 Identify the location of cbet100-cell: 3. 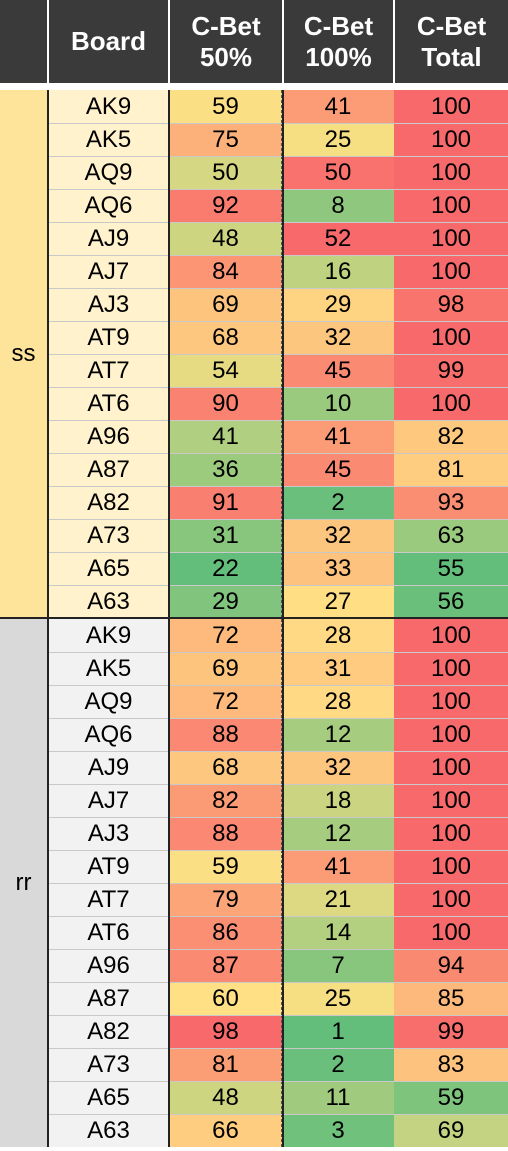
(338, 1130).